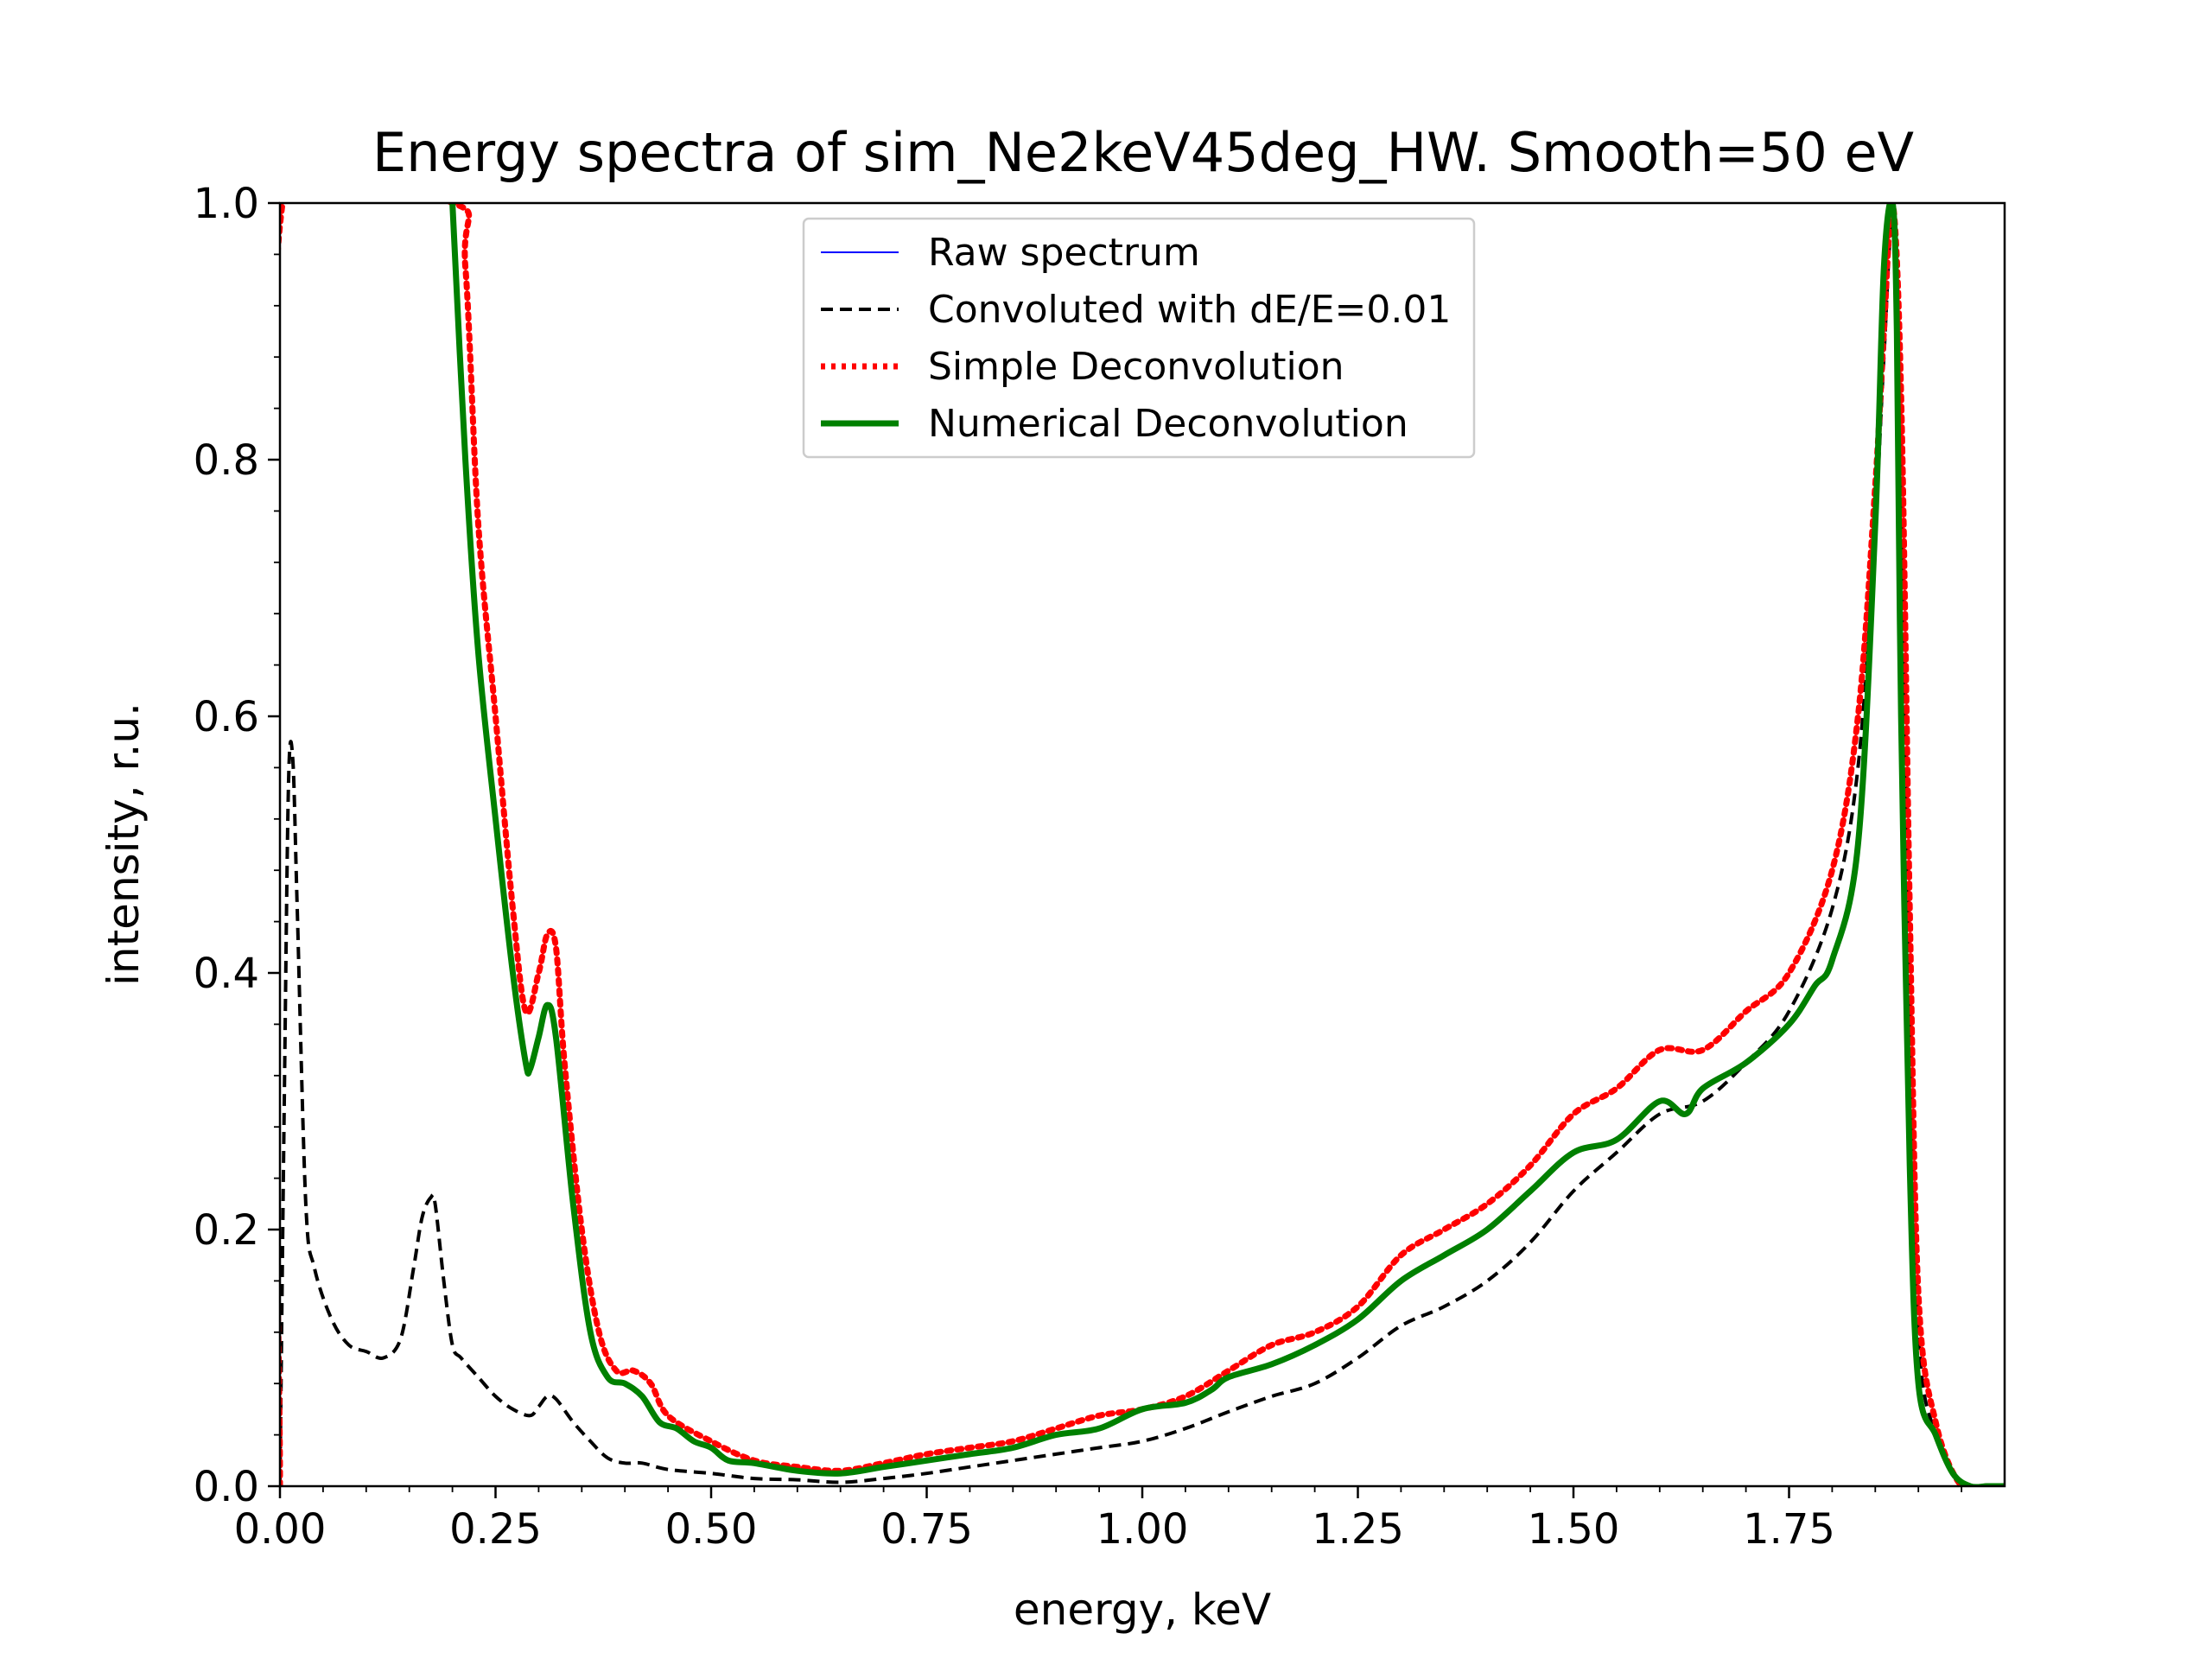  Describe the element at coordinates (226, 460) in the screenshot. I see `y-tick-label: 0.8` at that location.